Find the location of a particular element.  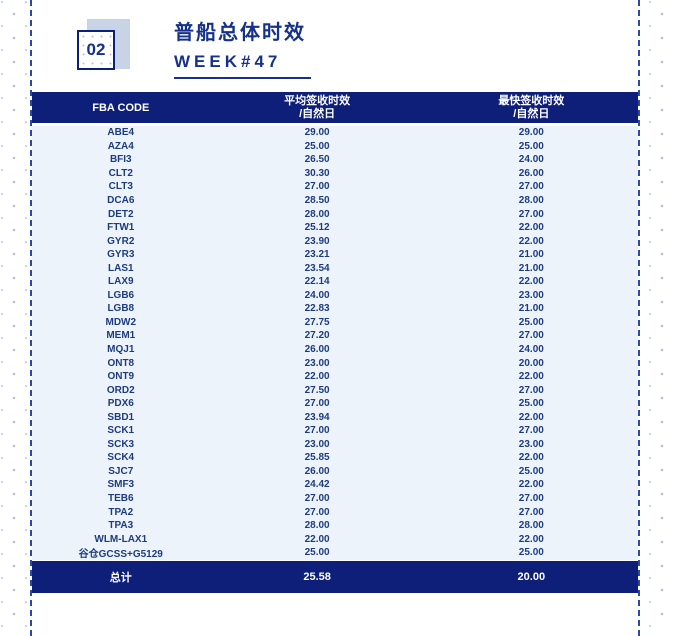

cell-fba-code: LAS1 is located at coordinates (120, 268).